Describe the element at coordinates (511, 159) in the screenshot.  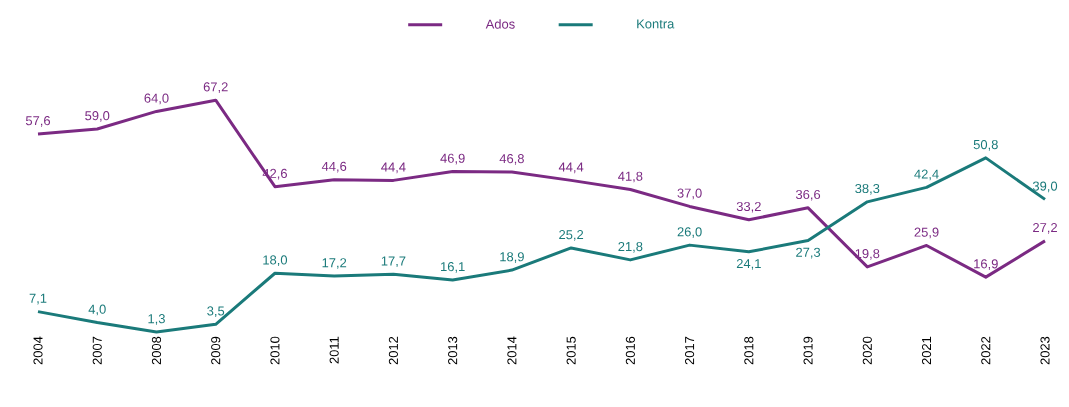
I see `data-label: 46,8` at that location.